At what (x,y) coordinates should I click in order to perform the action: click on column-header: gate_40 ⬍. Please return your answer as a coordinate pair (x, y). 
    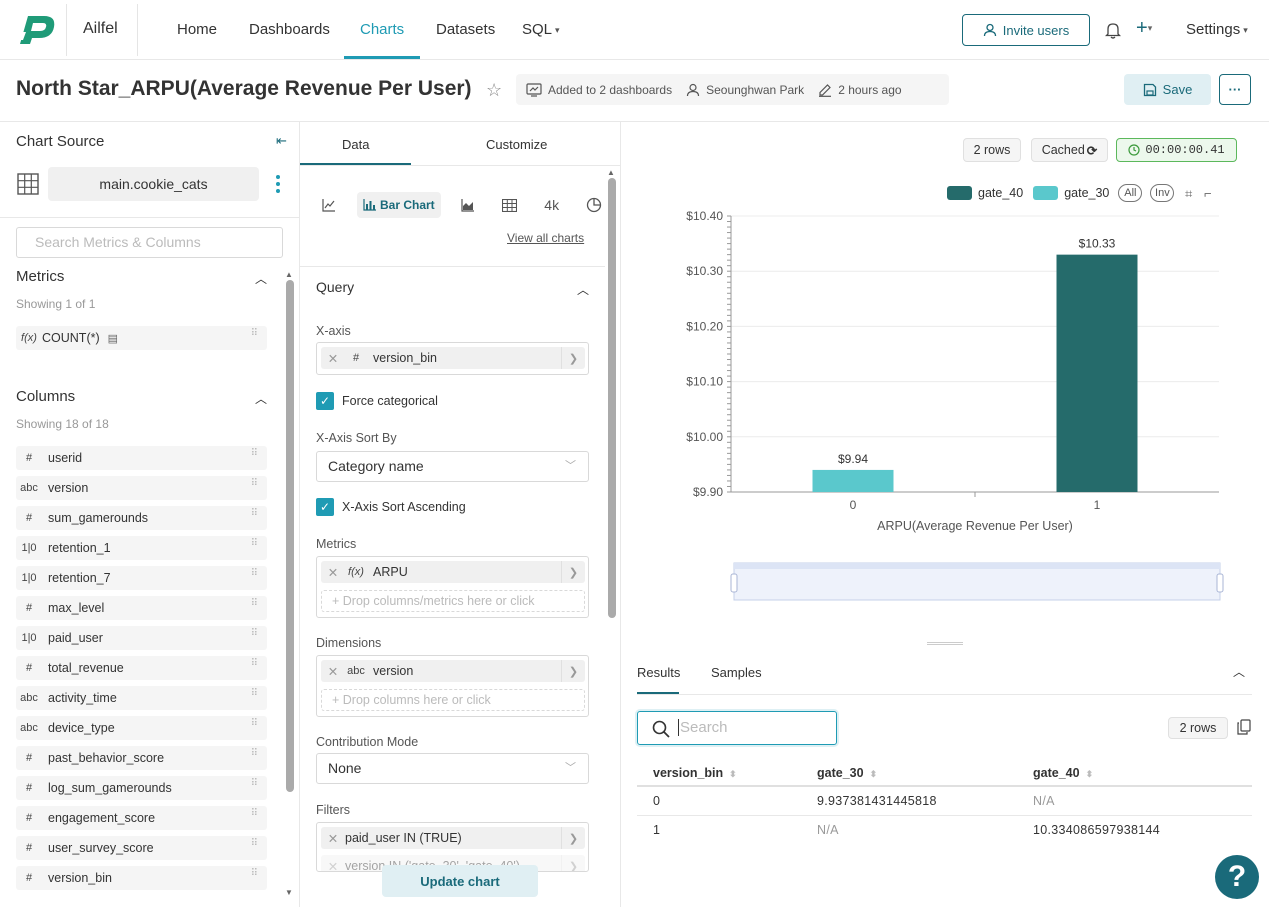
    Looking at the image, I should click on (1063, 773).